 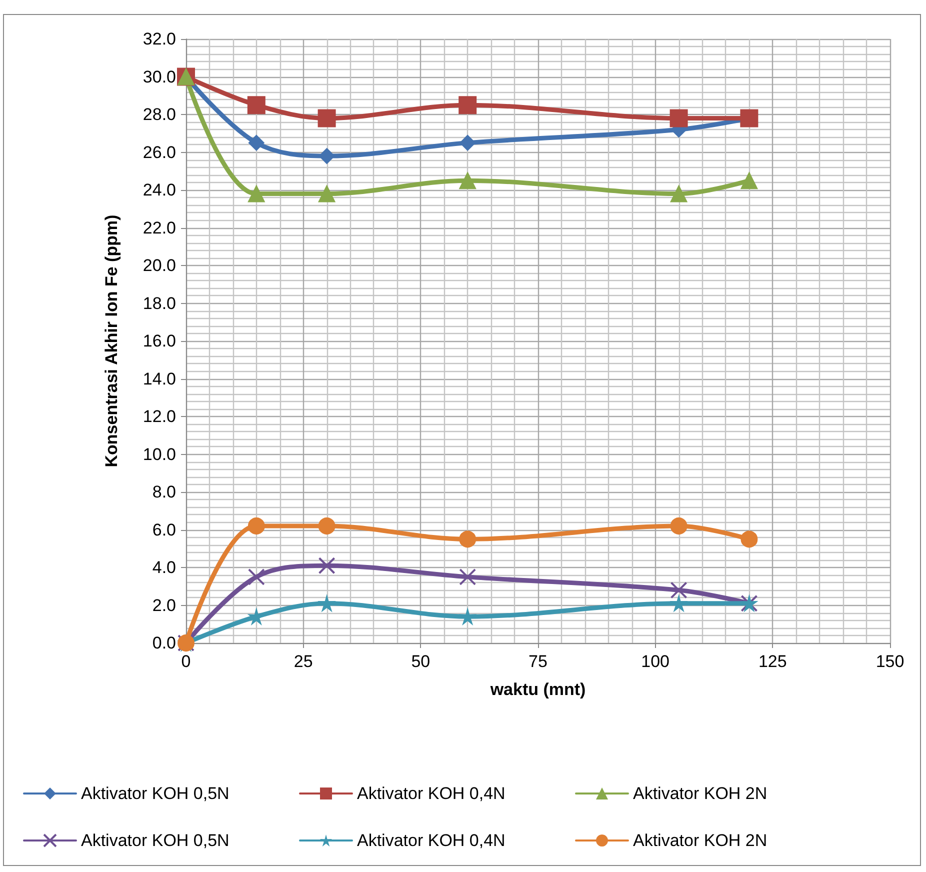 I want to click on x-tick-label: 75, so click(x=538, y=661).